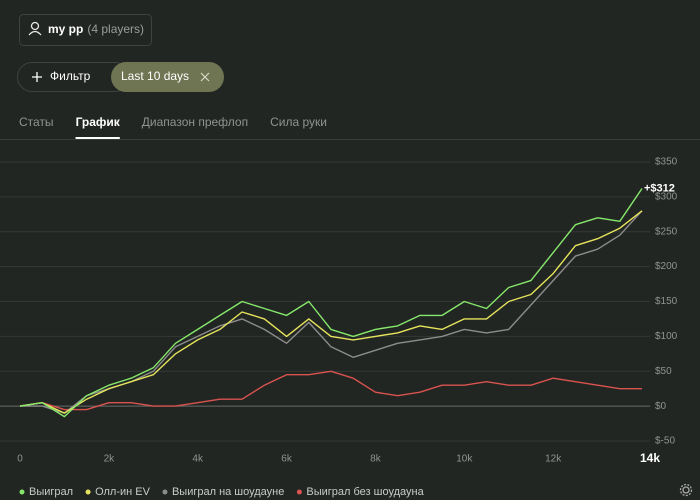  Describe the element at coordinates (110, 459) in the screenshot. I see `x-tick-label: 2k` at that location.